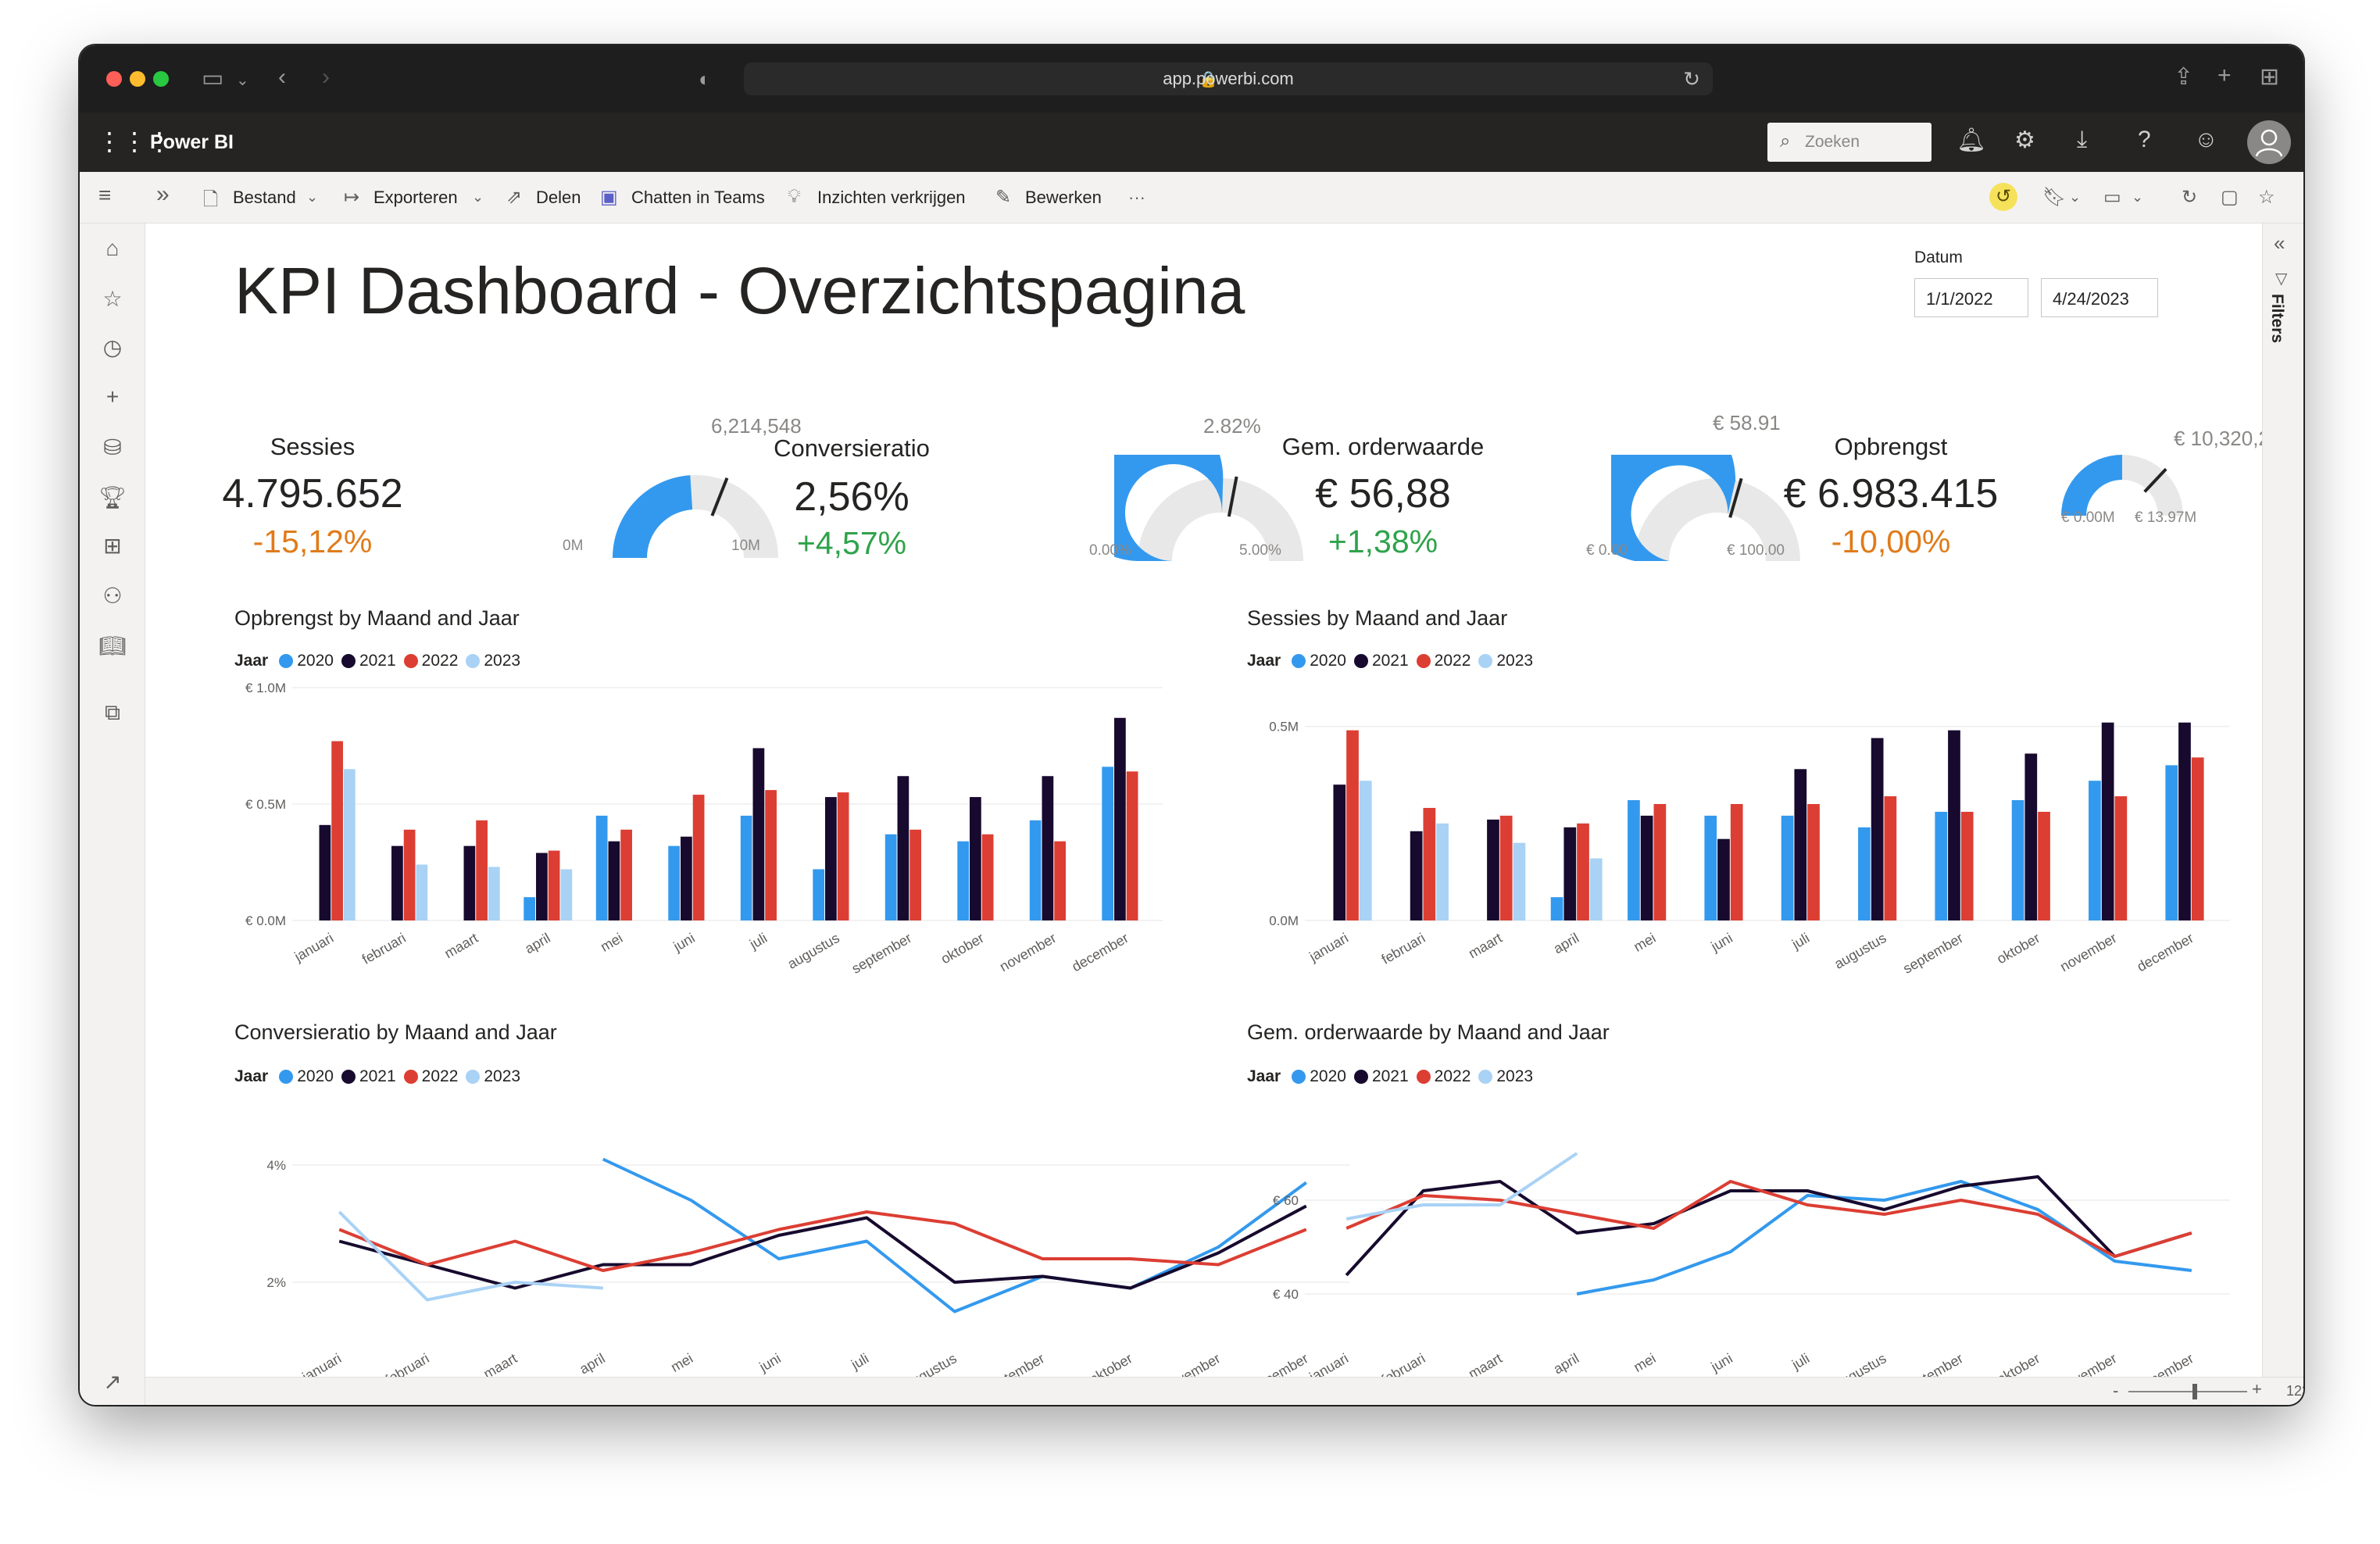  What do you see at coordinates (891, 198) in the screenshot?
I see `inzichten-button: Inzichten verkrijgen` at bounding box center [891, 198].